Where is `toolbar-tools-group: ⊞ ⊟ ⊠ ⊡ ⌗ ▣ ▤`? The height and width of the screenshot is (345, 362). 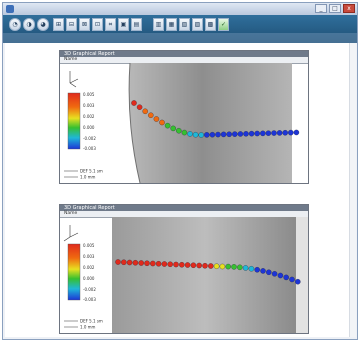
toolbar-tools-group: ⊞ ⊟ ⊠ ⊡ ⌗ ▣ ▤ is located at coordinates (97, 24).